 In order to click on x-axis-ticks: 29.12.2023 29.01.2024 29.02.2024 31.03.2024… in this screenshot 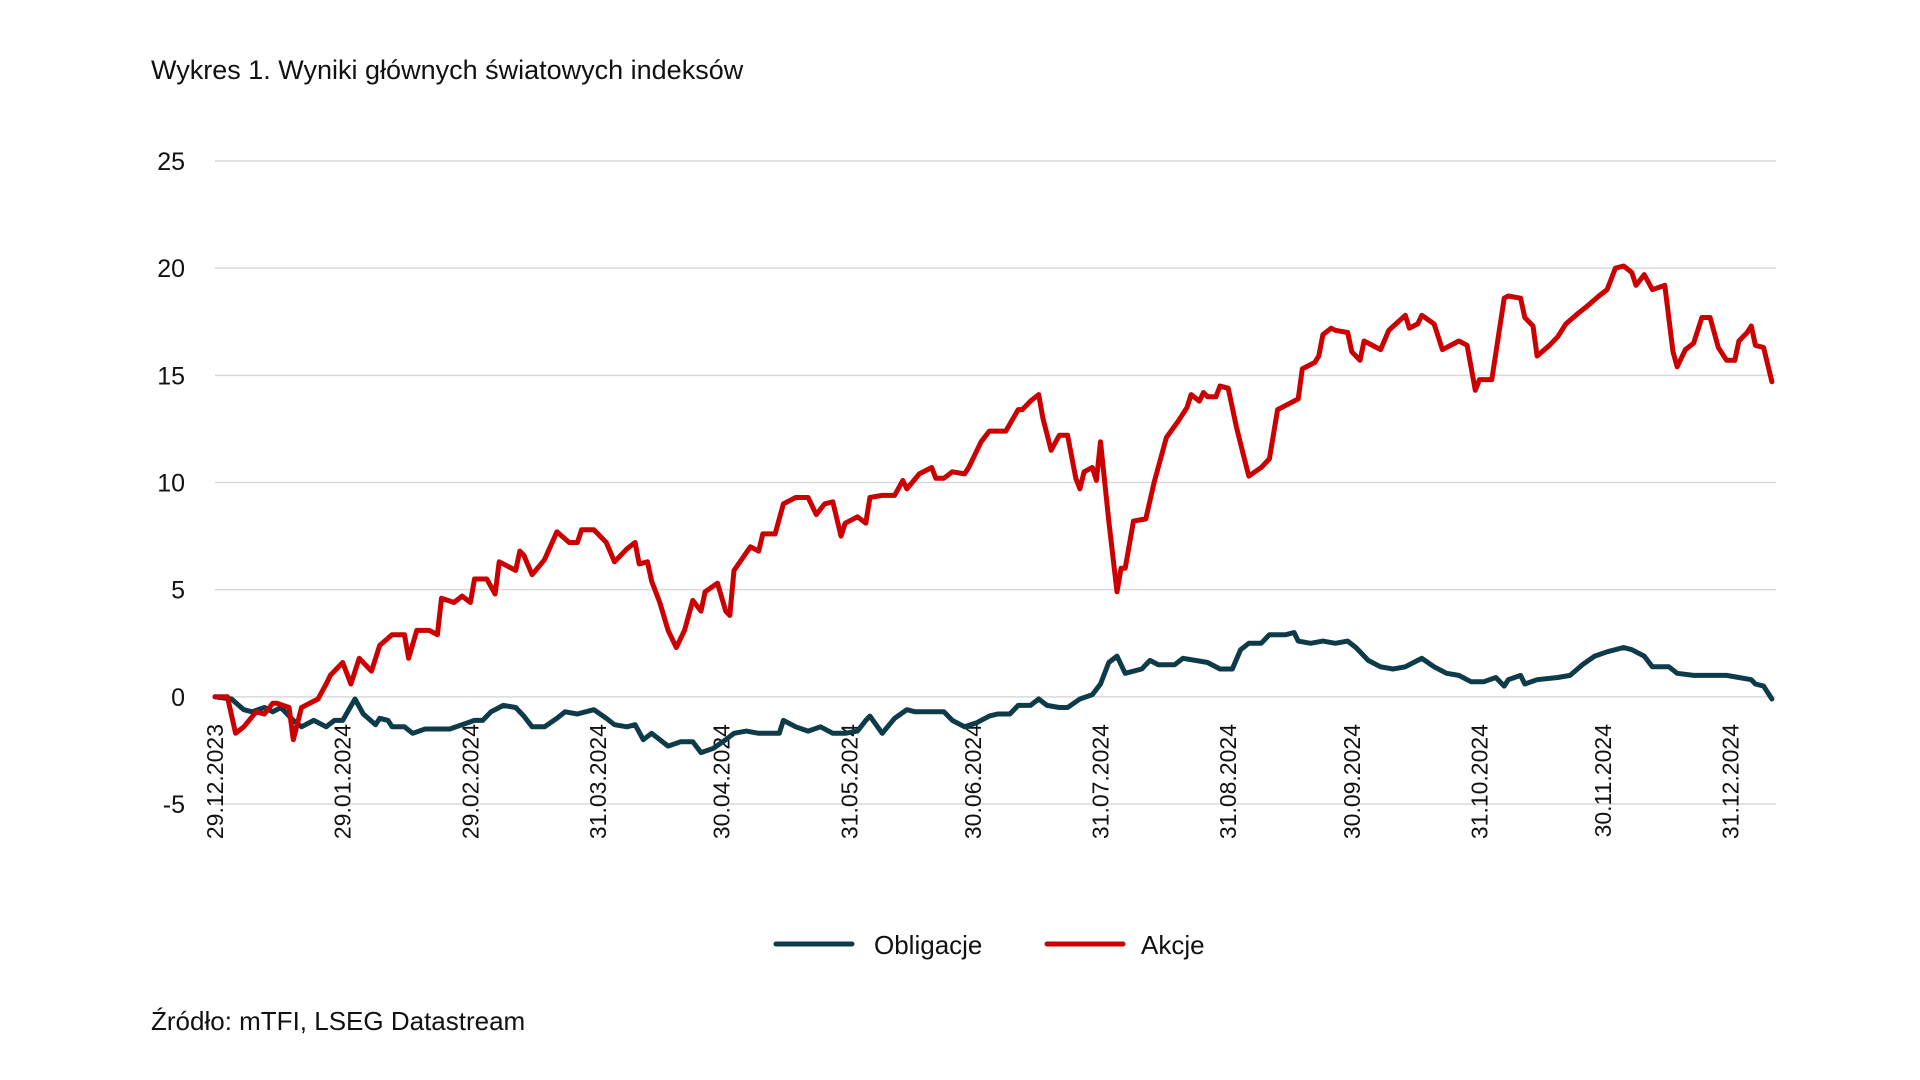, I will do `click(973, 781)`.